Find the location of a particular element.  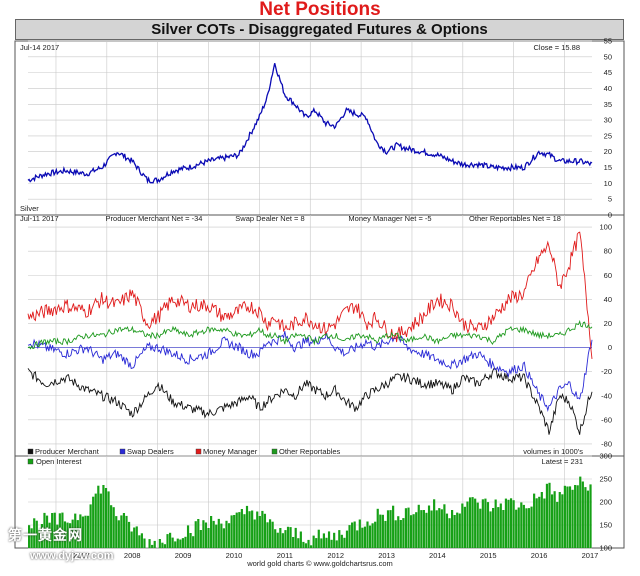

date-label-cot: Jul-11 2017 is located at coordinates (39, 218).